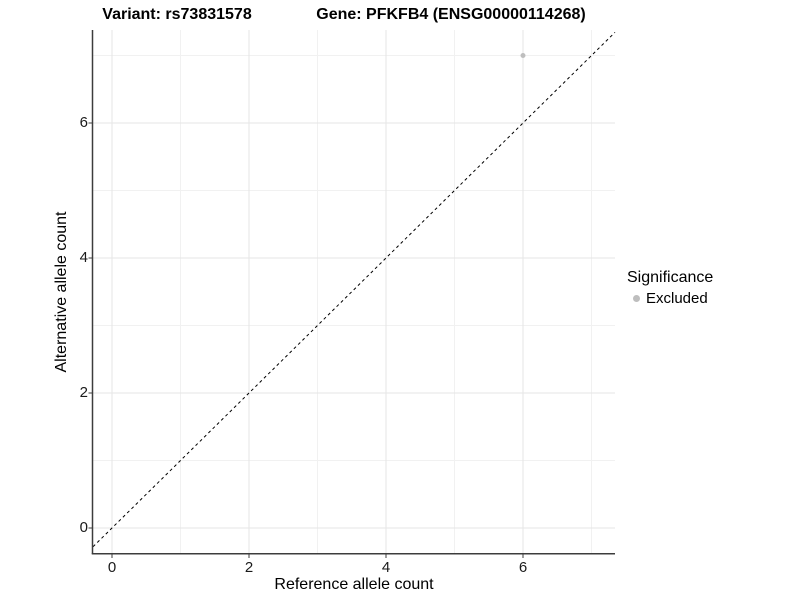 The image size is (800, 600). I want to click on x-tick-label: 6, so click(523, 567).